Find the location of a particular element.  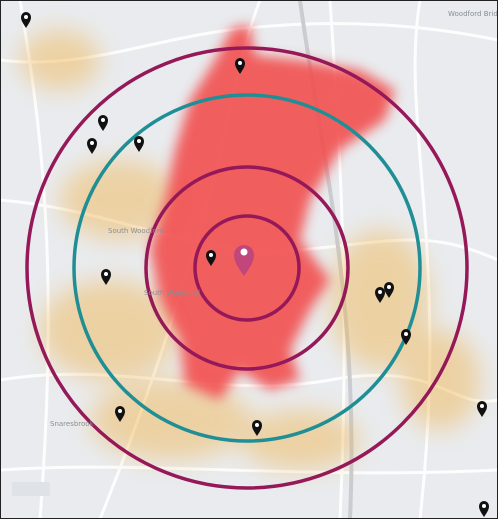

place-label: Snaresbrook is located at coordinates (72, 424).